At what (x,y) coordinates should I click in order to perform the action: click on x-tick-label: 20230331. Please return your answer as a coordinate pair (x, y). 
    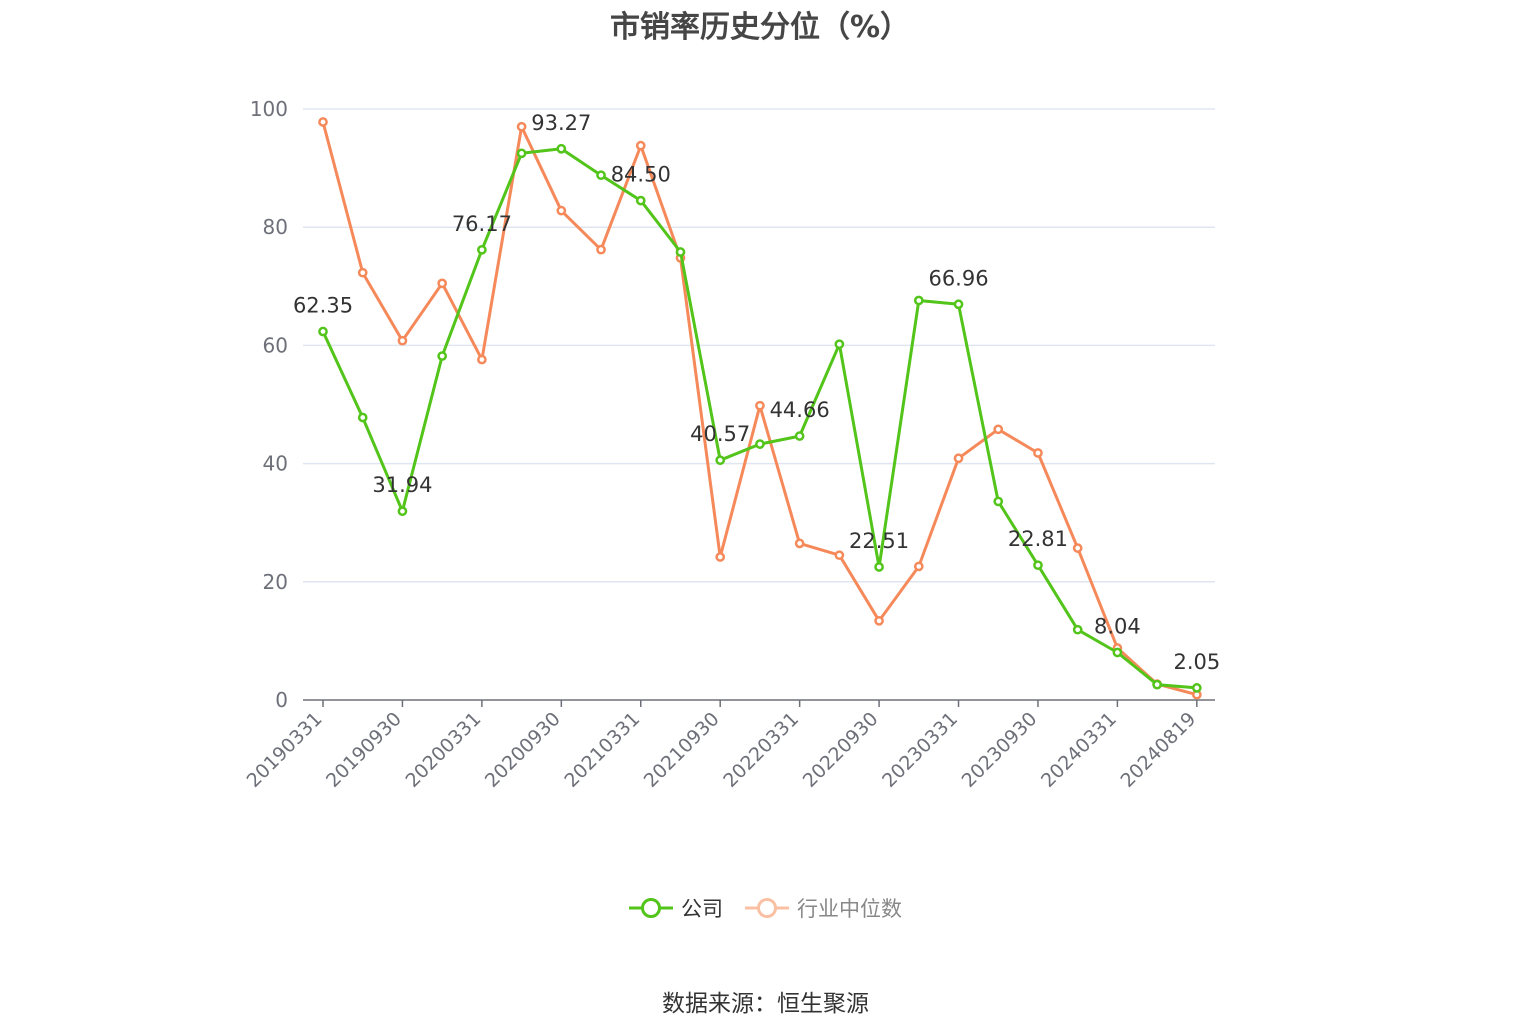
    Looking at the image, I should click on (920, 750).